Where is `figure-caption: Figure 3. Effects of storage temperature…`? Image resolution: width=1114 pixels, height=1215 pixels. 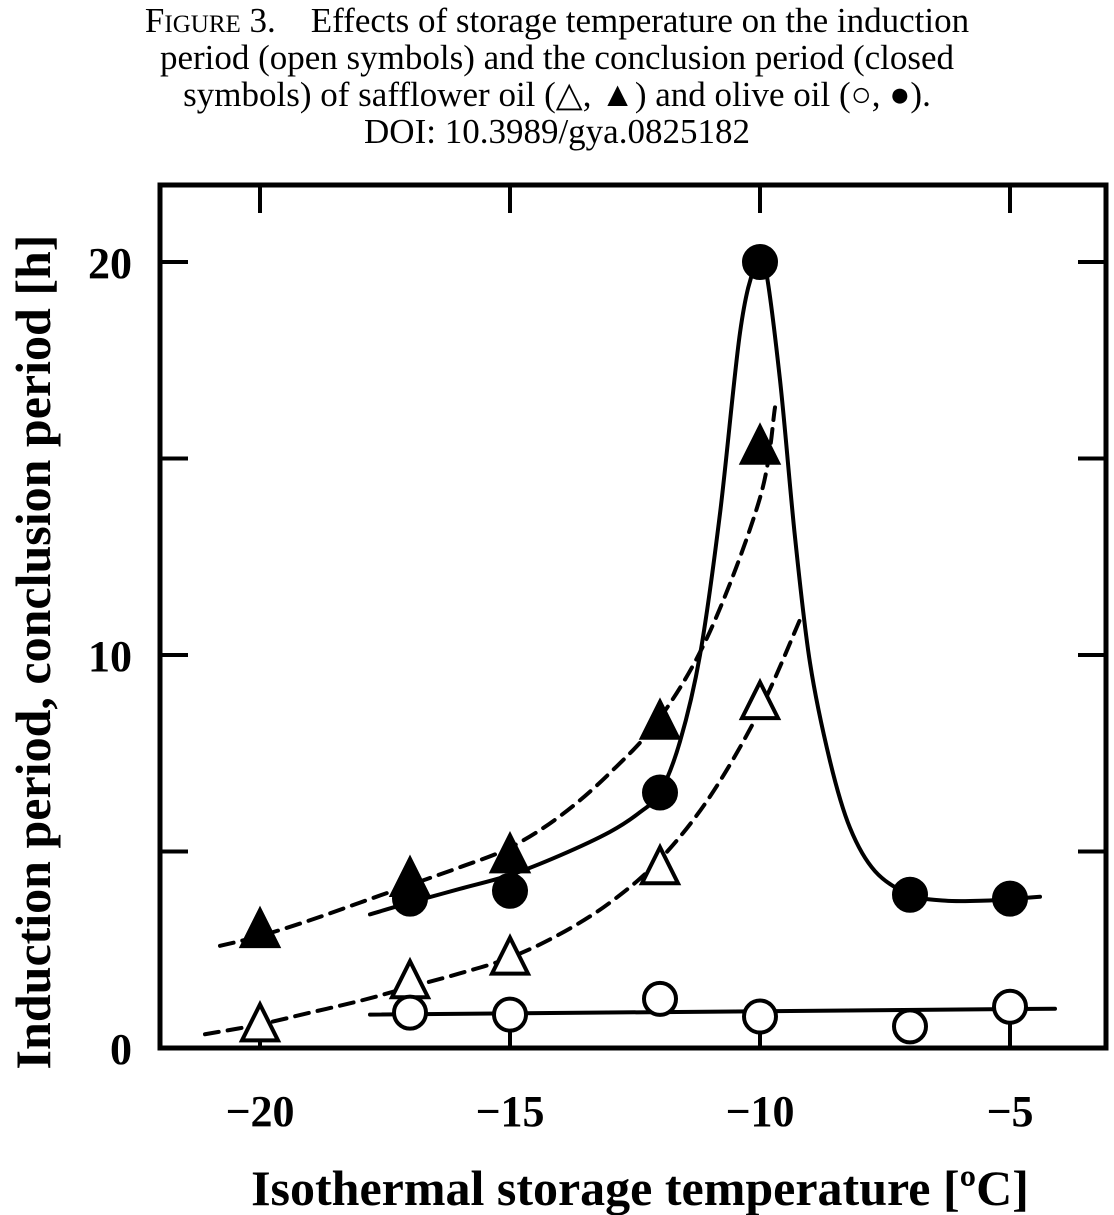 figure-caption: Figure 3. Effects of storage temperature… is located at coordinates (557, 76).